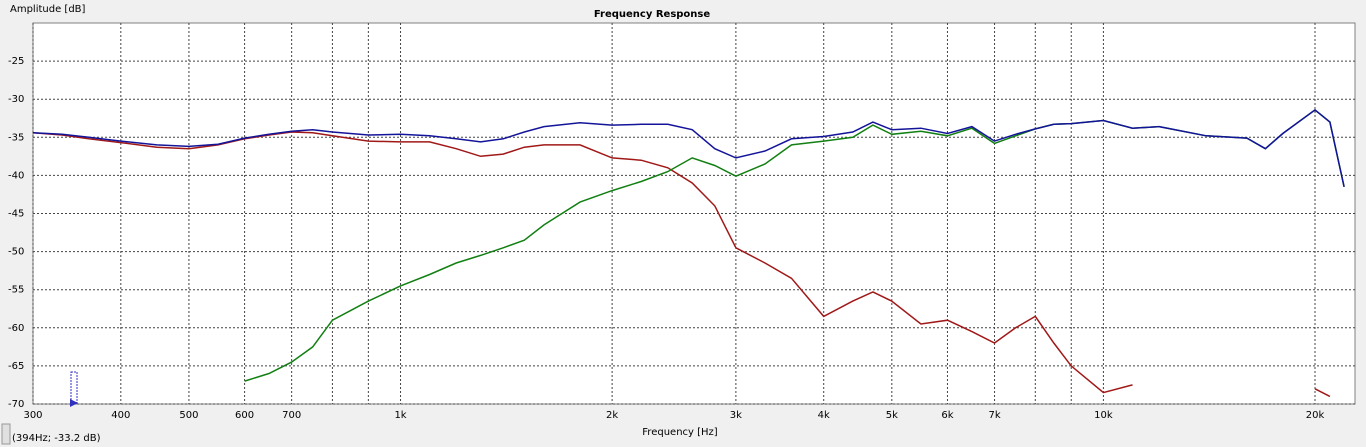 The height and width of the screenshot is (447, 1366). What do you see at coordinates (291, 415) in the screenshot?
I see `x-tick-label: 700` at bounding box center [291, 415].